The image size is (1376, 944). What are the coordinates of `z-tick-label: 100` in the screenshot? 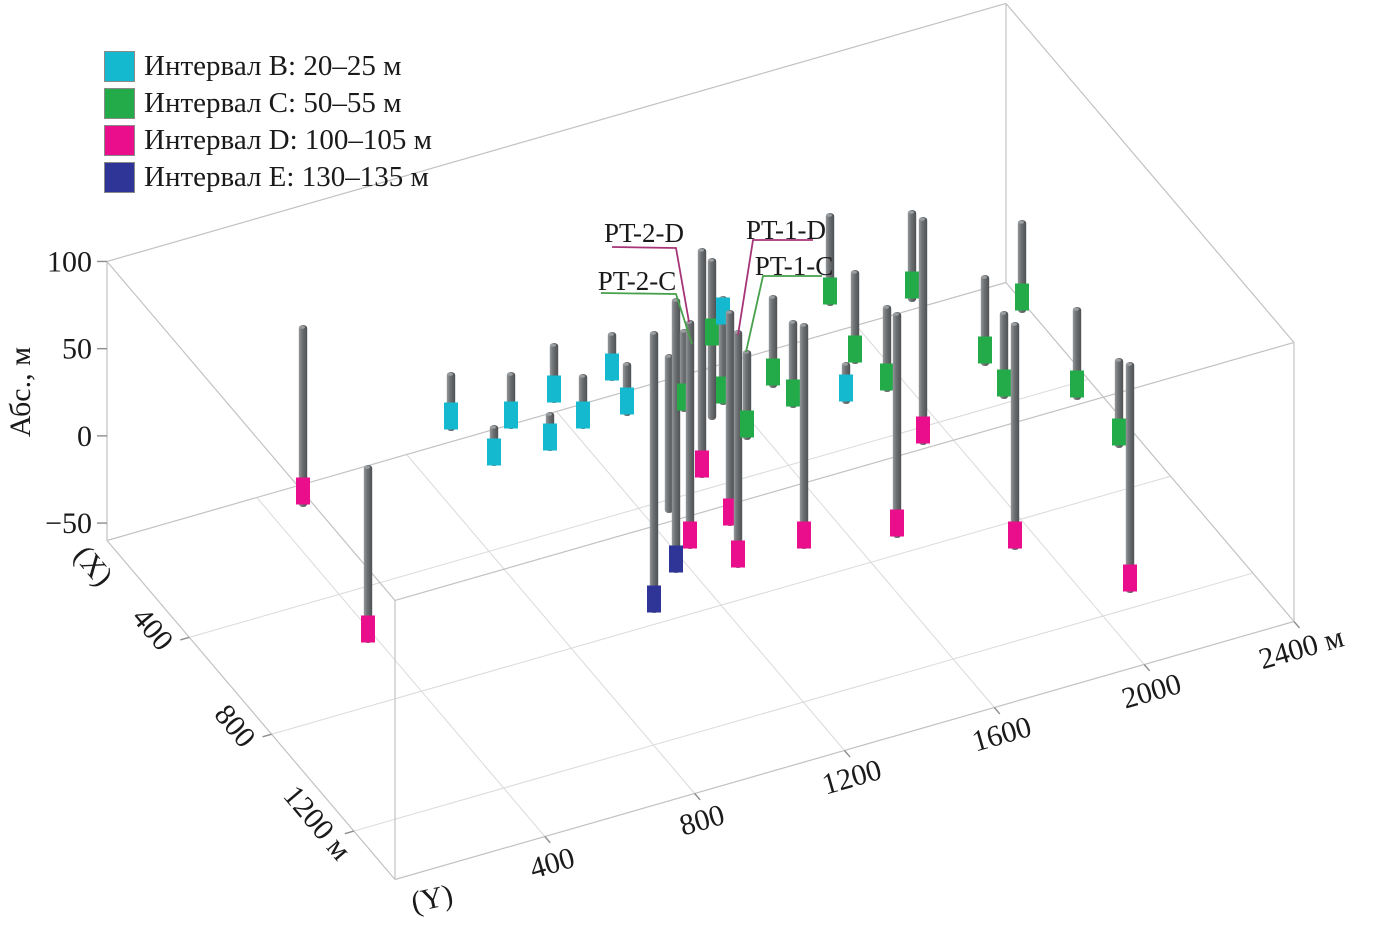 It's located at (69, 261).